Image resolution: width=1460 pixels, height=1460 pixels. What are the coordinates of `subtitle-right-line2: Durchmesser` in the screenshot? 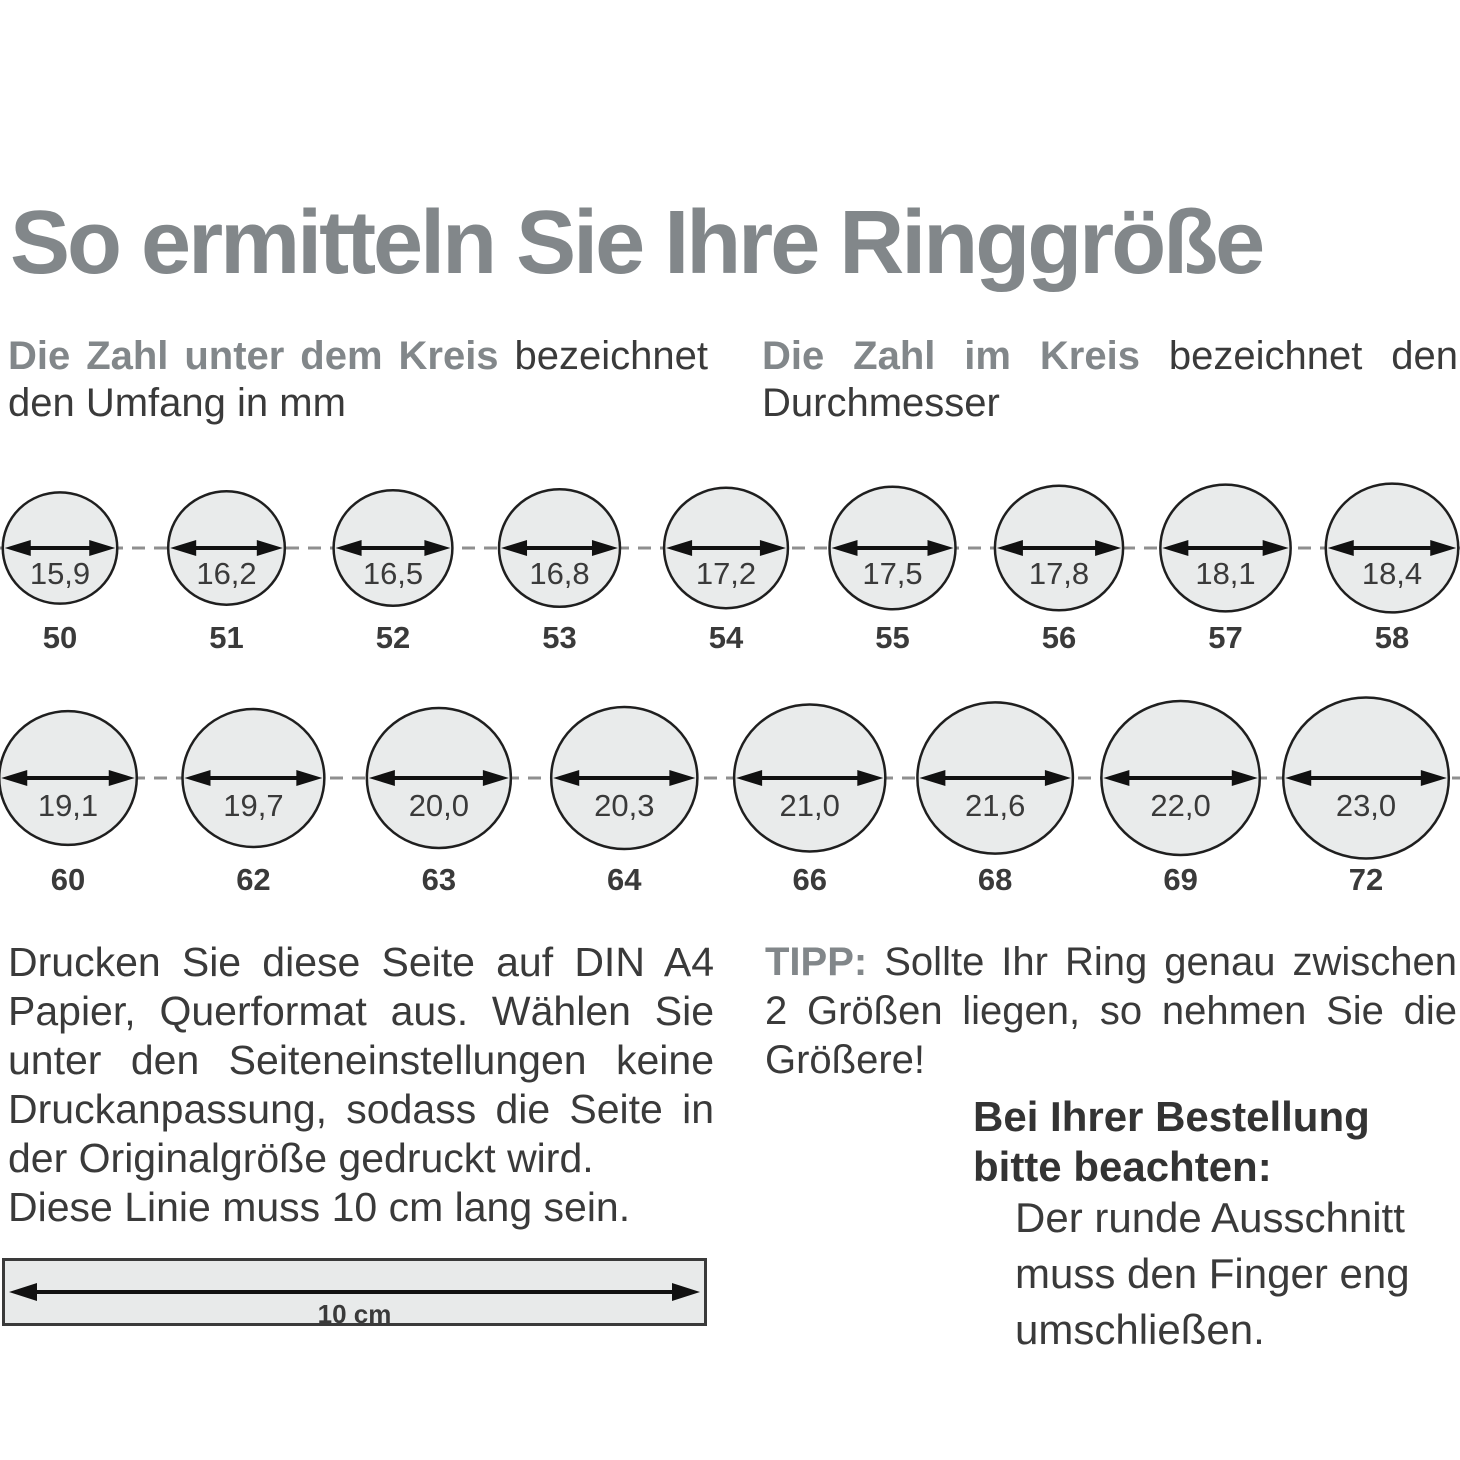 It's located at (881, 403).